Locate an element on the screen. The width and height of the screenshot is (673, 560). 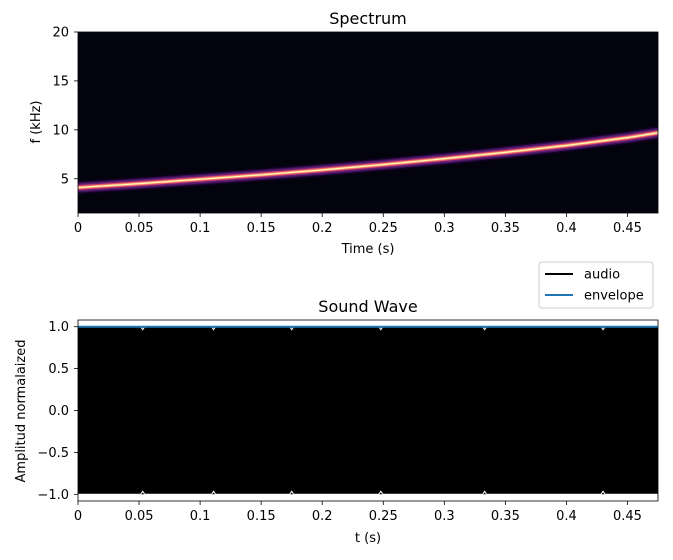
spectrum-xlabel: Time (s) is located at coordinates (368, 249).